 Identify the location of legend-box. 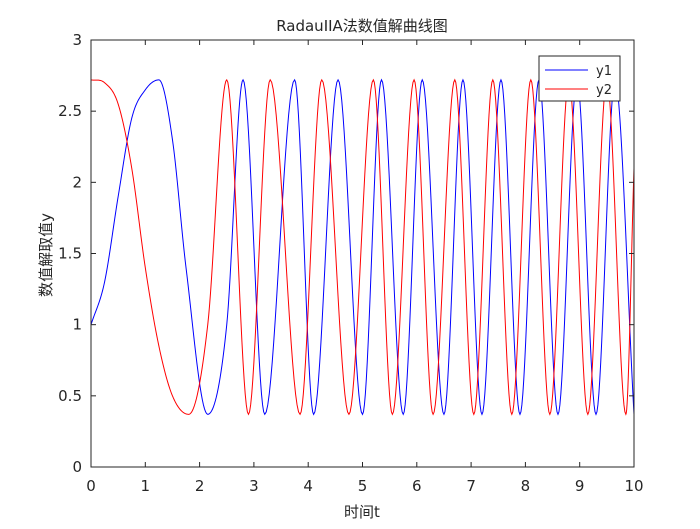
(579, 78).